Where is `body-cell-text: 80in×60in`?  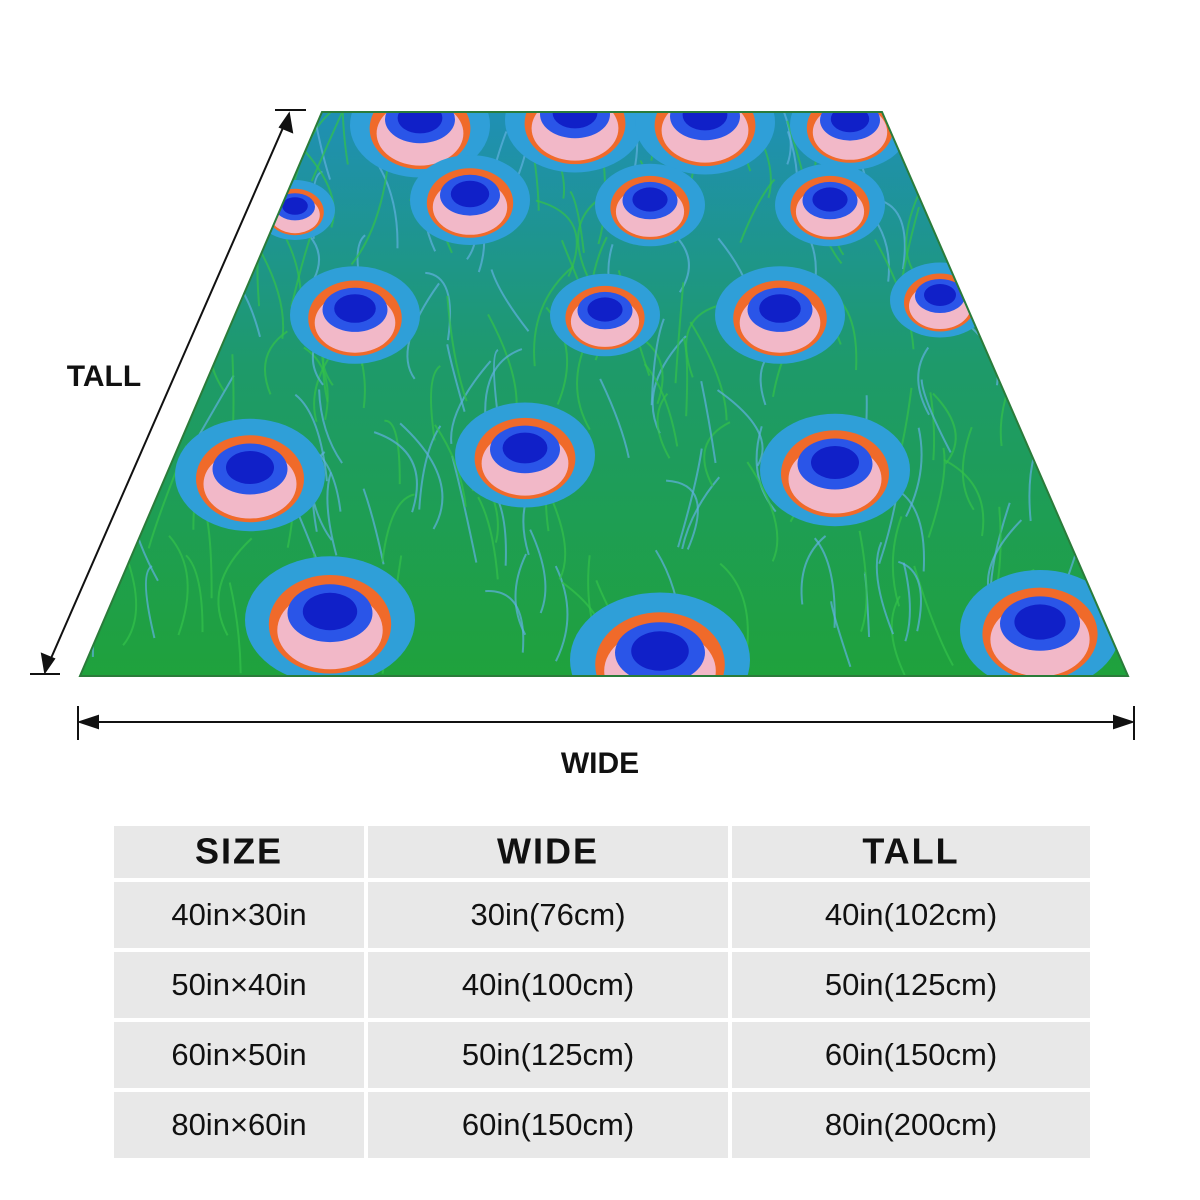 body-cell-text: 80in×60in is located at coordinates (238, 1124).